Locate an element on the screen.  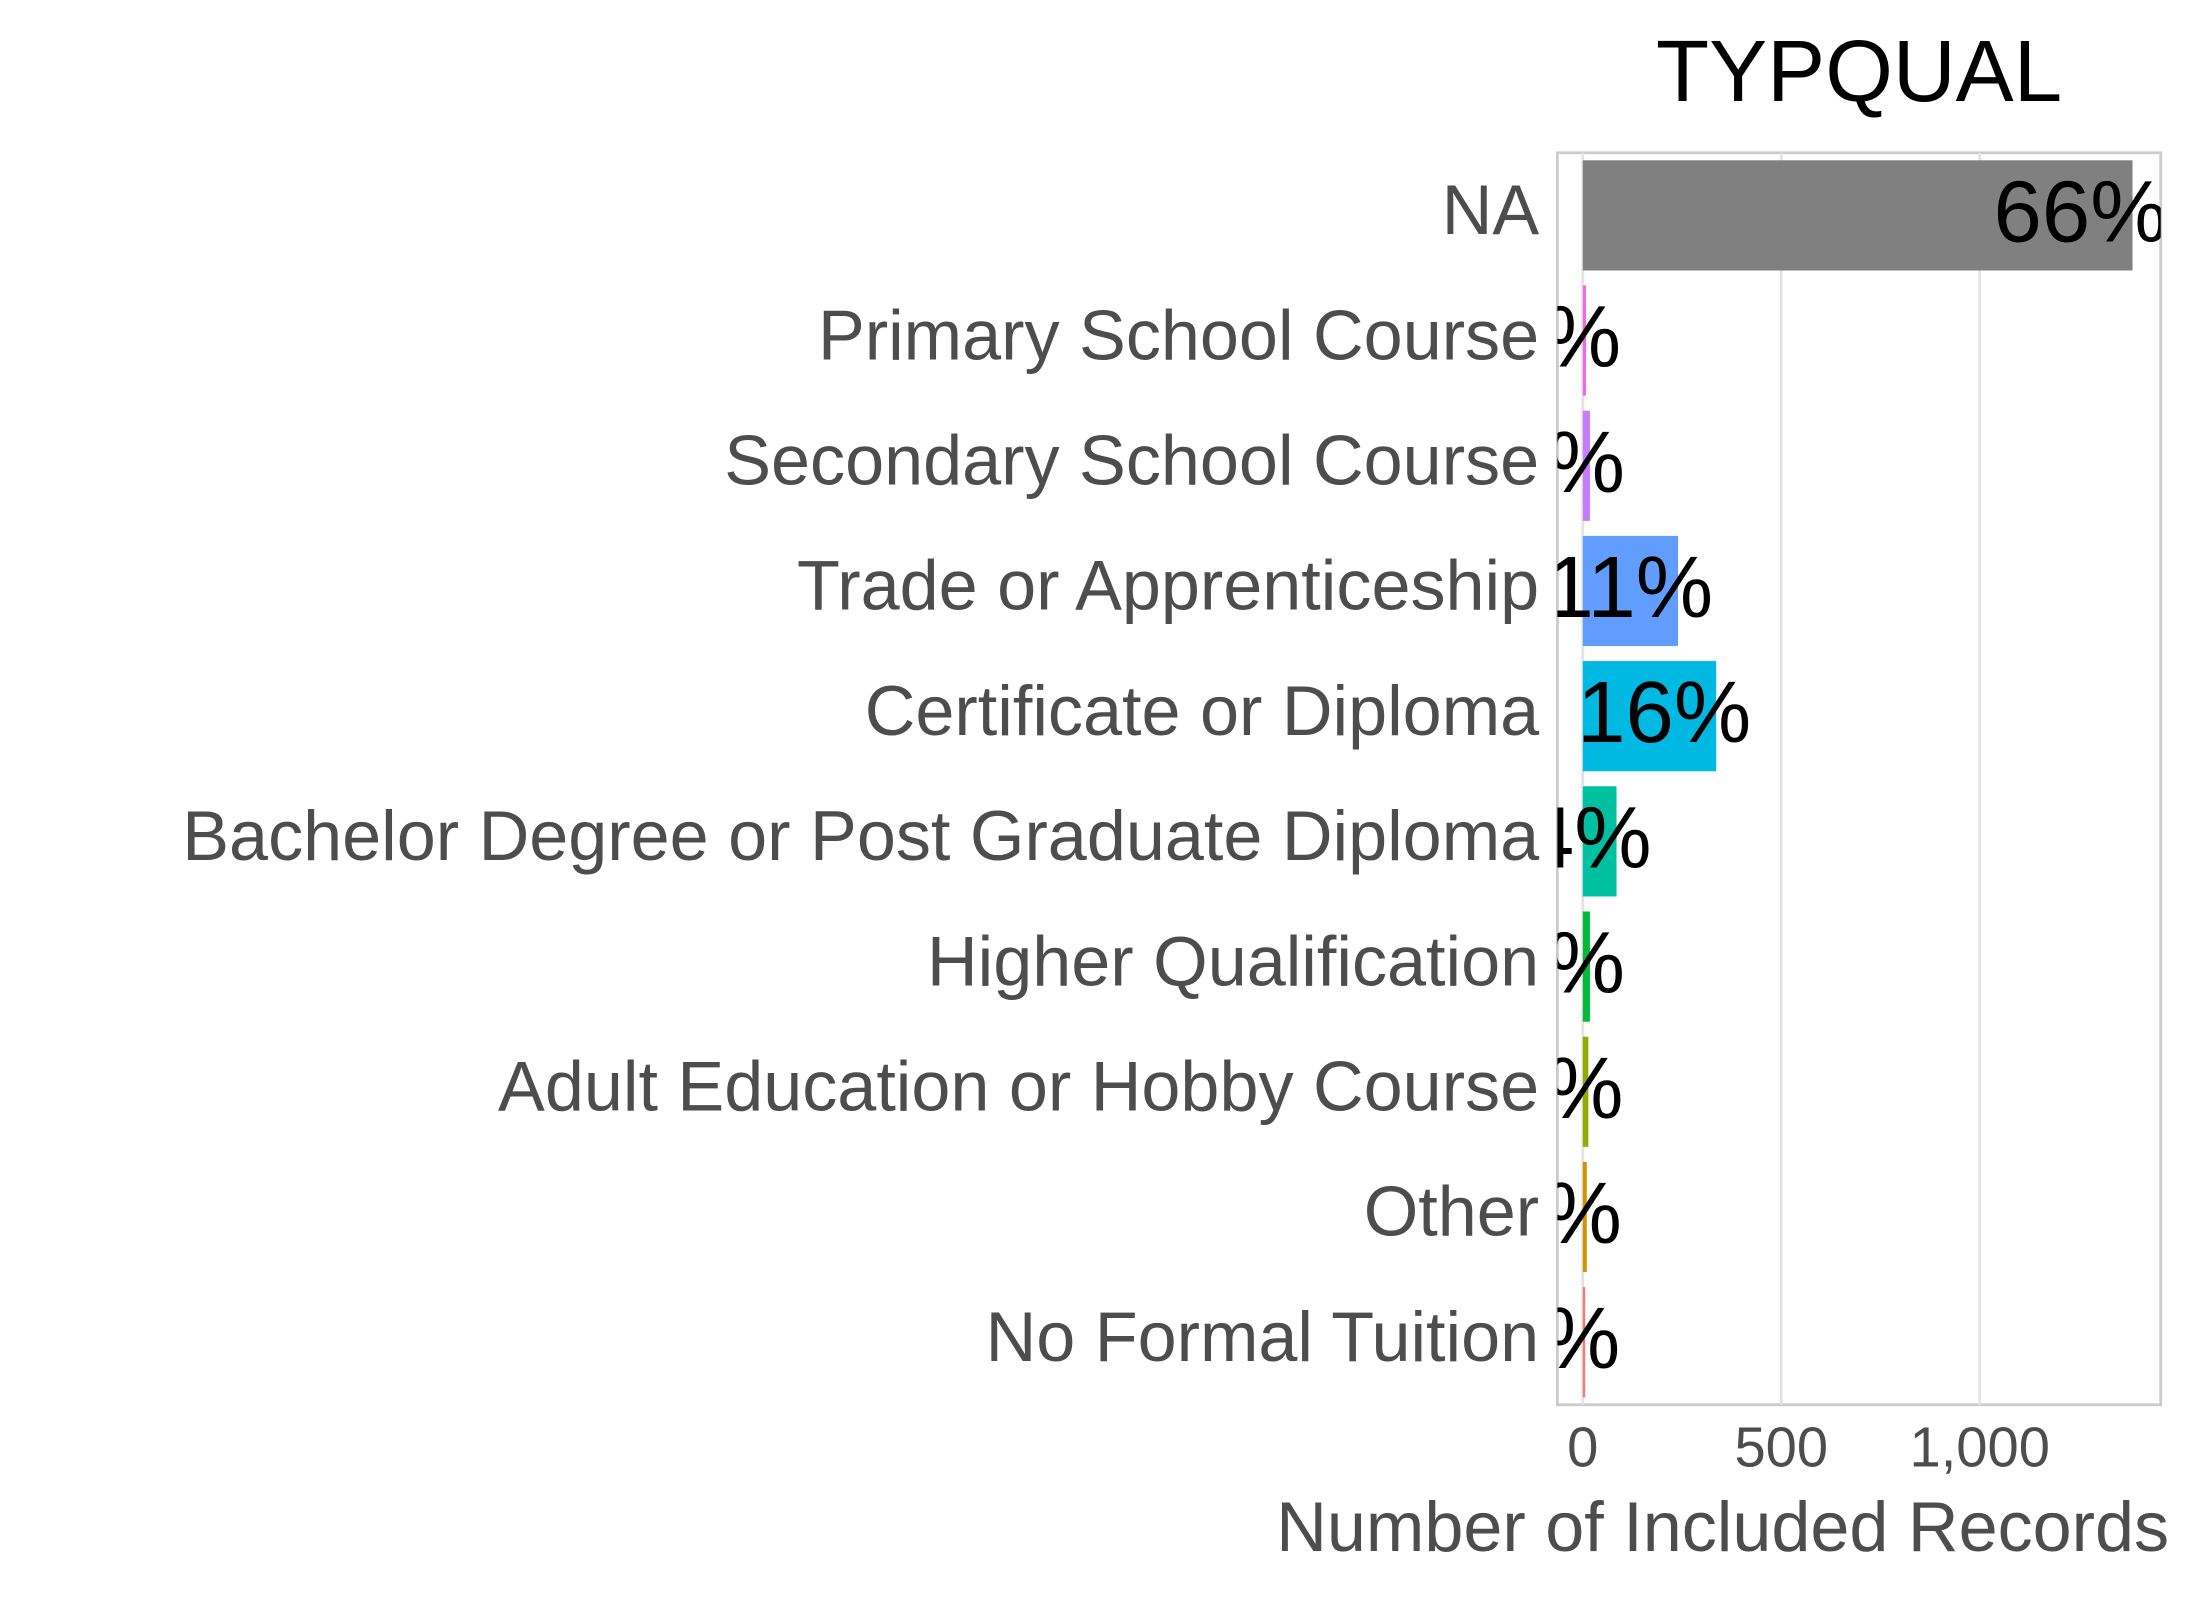
grid is located at coordinates (1781, 778).